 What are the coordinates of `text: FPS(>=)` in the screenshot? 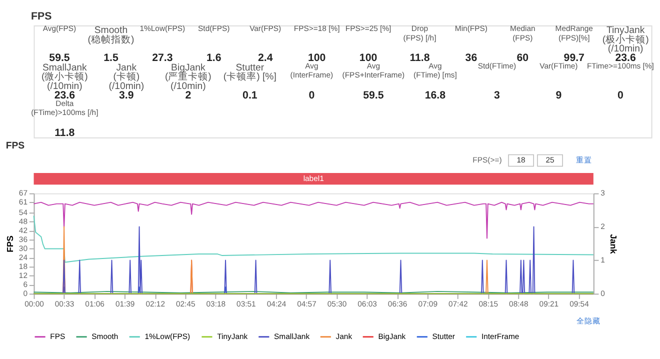 It's located at (487, 159).